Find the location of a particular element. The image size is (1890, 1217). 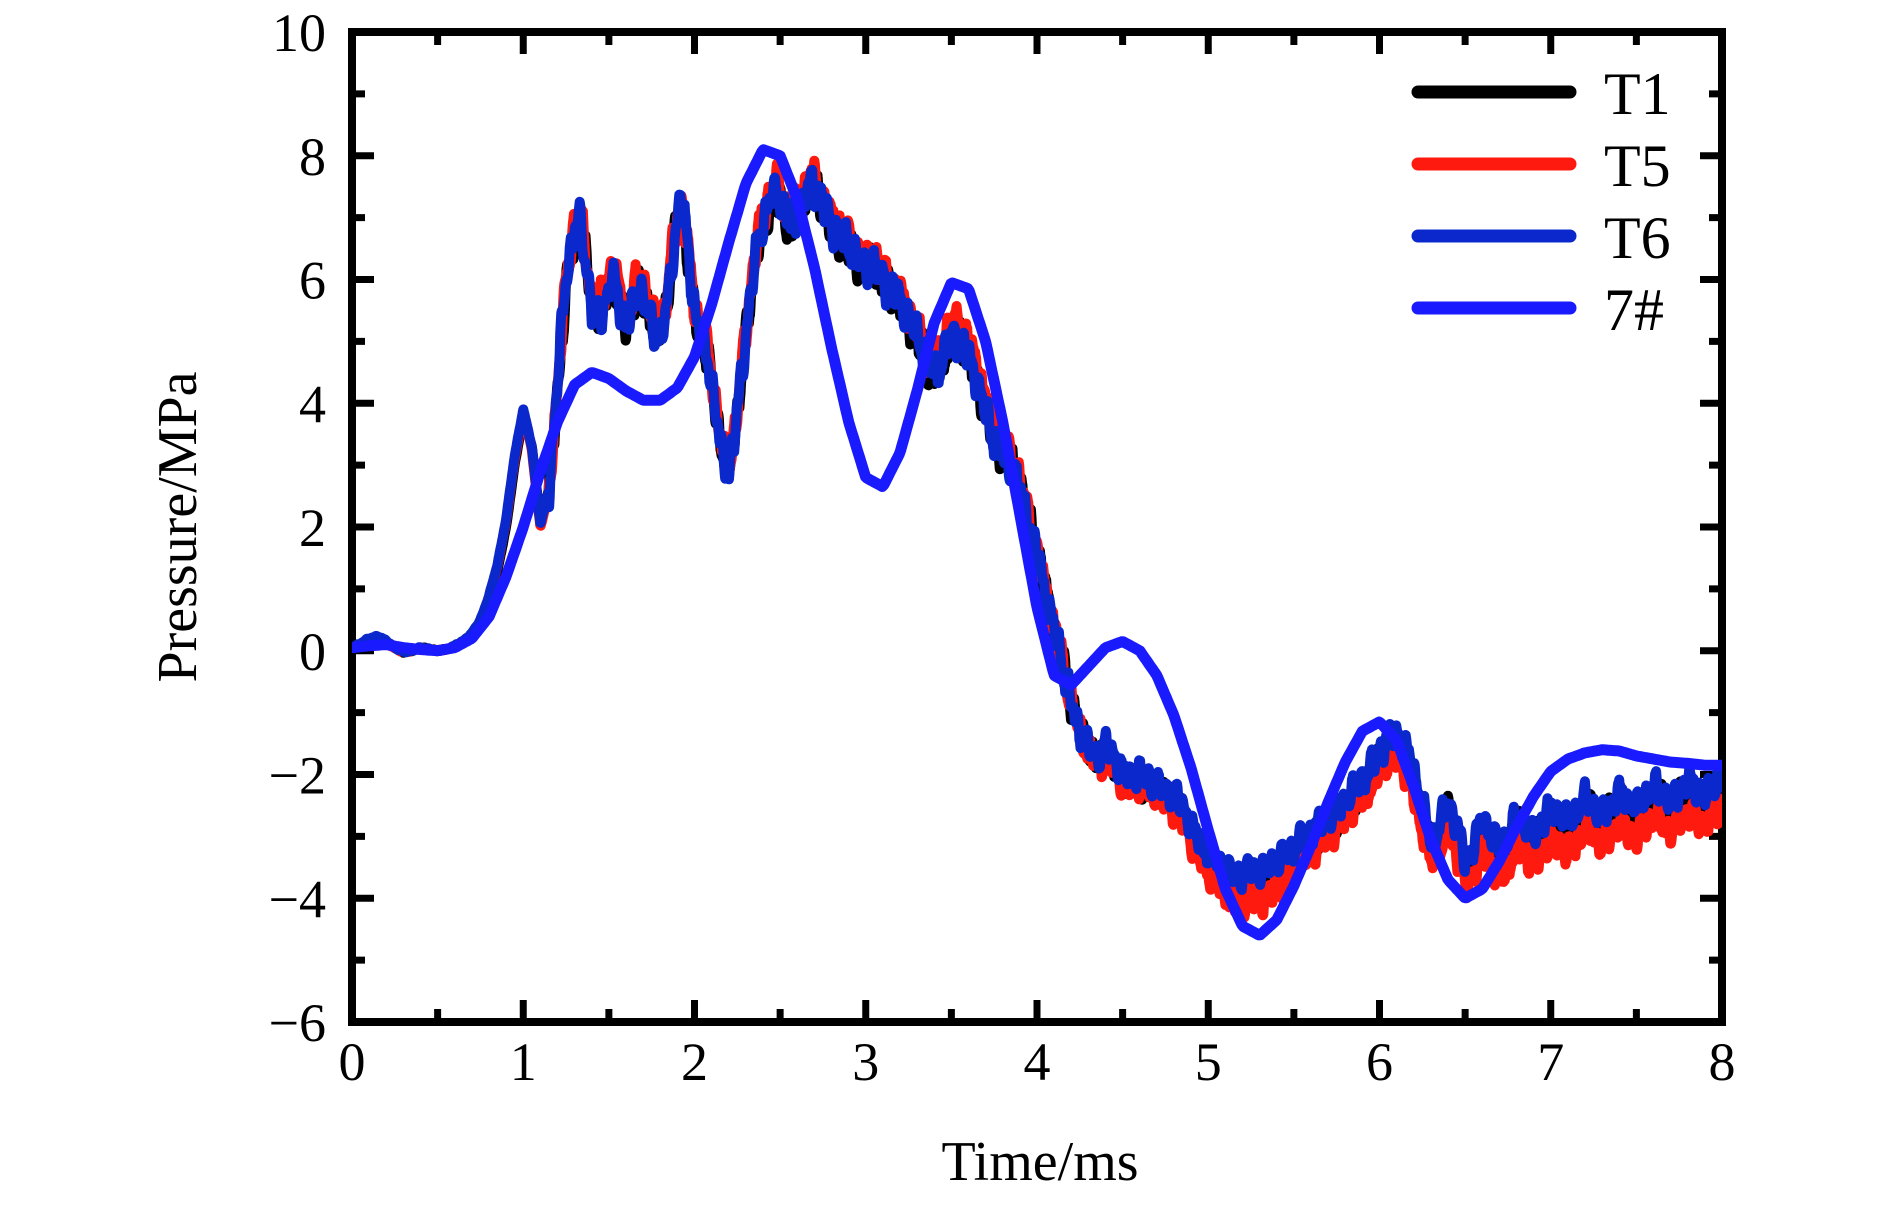

x-tick-label: 5 is located at coordinates (1208, 1062).